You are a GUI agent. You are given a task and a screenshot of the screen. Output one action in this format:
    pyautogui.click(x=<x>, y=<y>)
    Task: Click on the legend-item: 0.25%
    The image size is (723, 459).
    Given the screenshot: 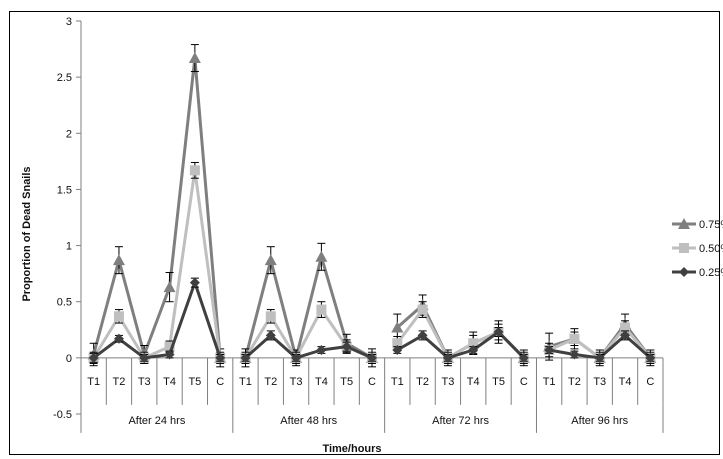 What is the action you would take?
    pyautogui.click(x=697, y=273)
    